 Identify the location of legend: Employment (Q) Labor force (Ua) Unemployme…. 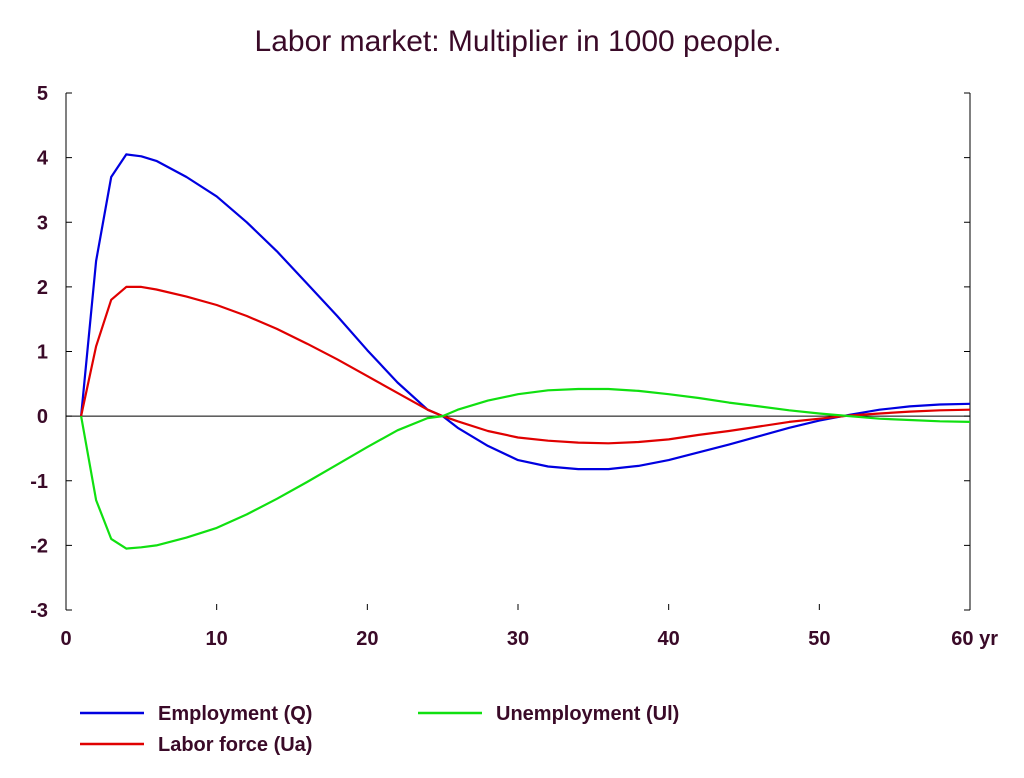
(379, 729).